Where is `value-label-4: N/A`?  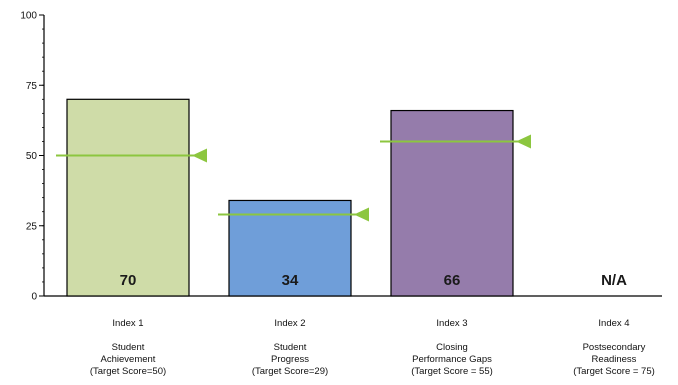 value-label-4: N/A is located at coordinates (614, 280).